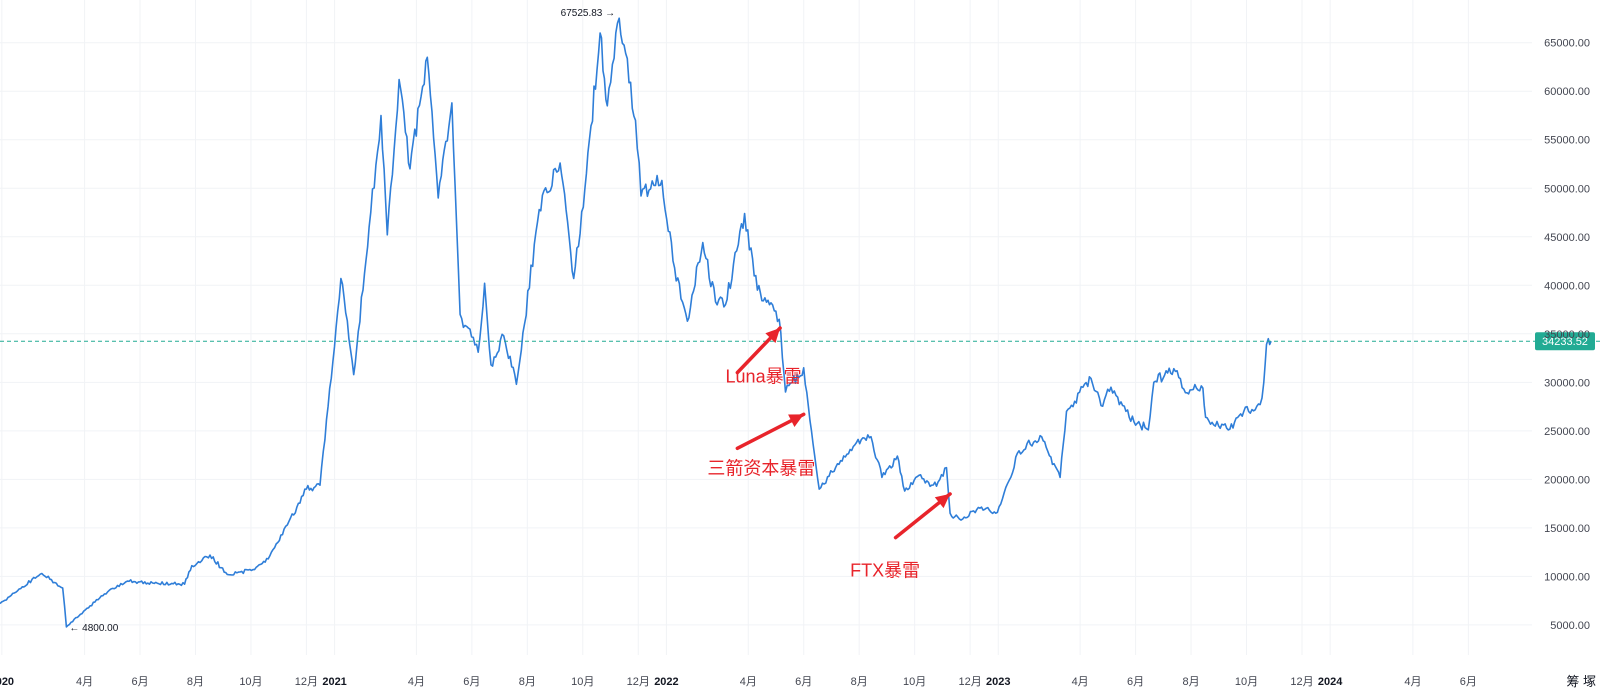  What do you see at coordinates (416, 682) in the screenshot?
I see `x-tick-label-7: 4月` at bounding box center [416, 682].